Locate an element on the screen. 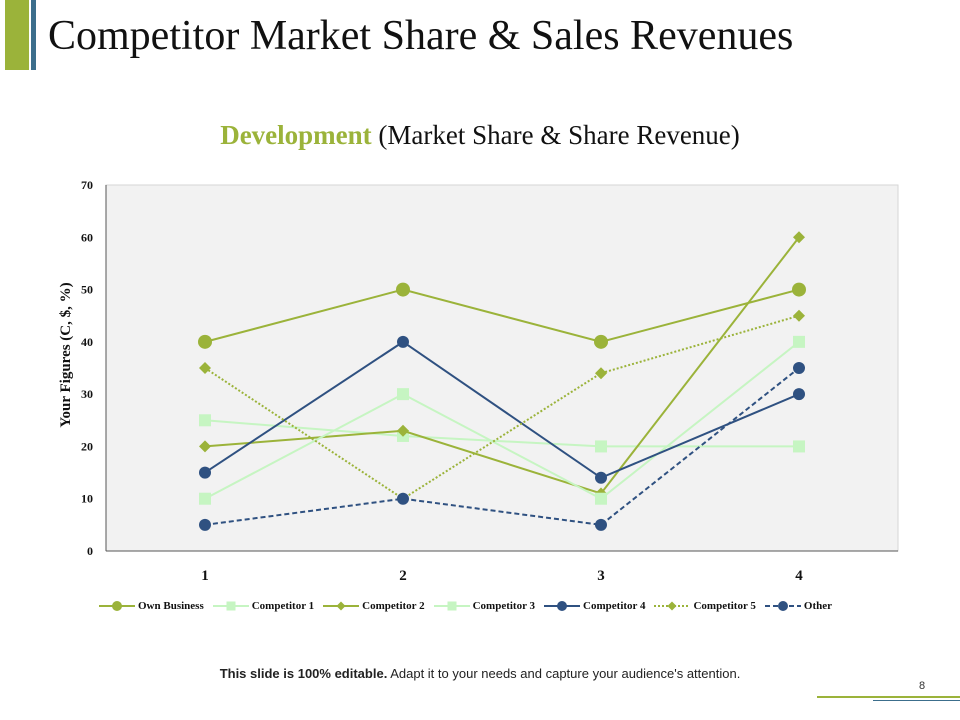 This screenshot has height=720, width=960. series-other is located at coordinates (502, 446).